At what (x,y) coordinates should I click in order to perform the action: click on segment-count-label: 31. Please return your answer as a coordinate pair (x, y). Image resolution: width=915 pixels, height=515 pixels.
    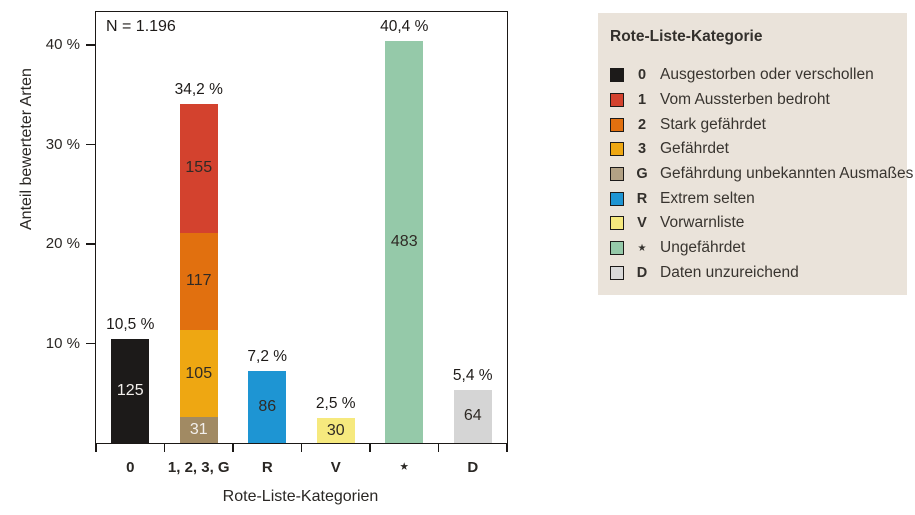
    Looking at the image, I should click on (198, 430).